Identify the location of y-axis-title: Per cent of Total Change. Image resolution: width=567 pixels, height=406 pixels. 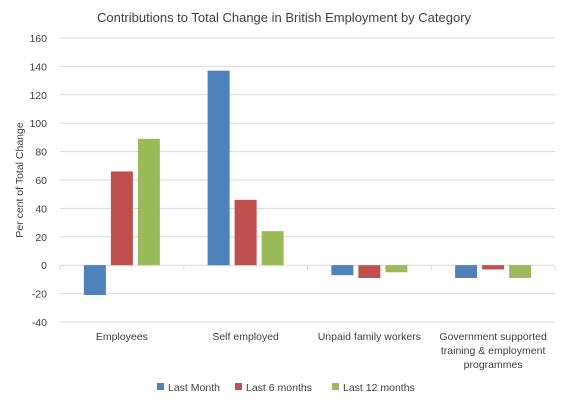
(20, 180).